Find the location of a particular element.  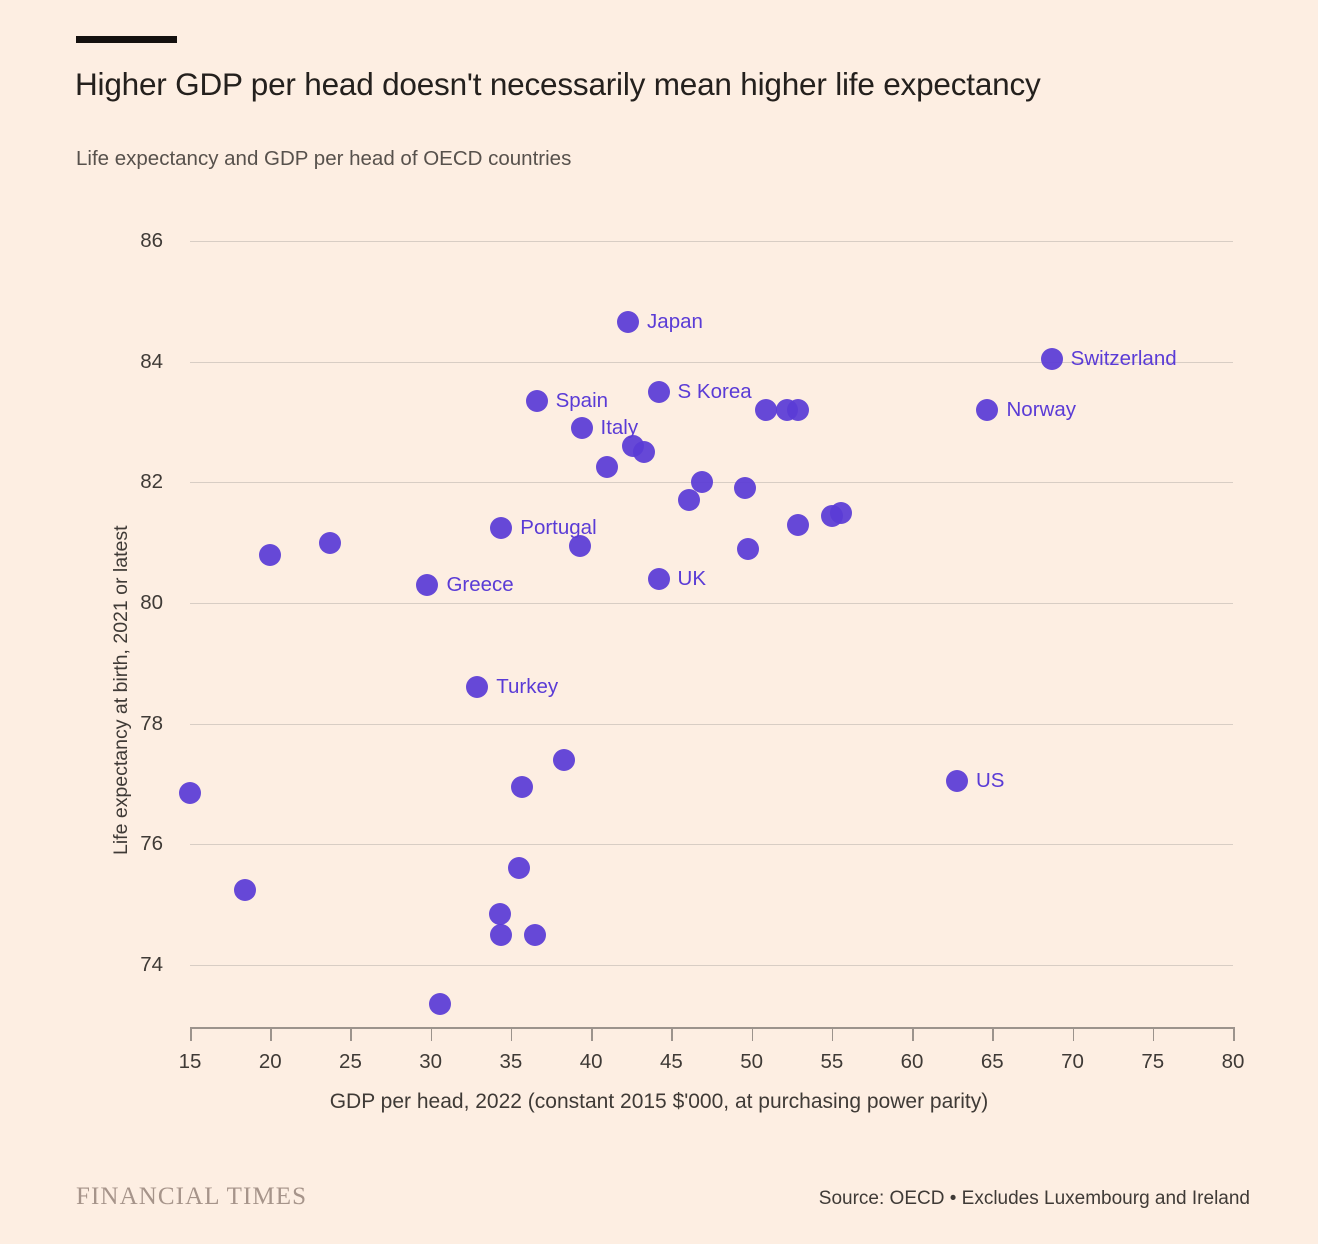

data-point-uk is located at coordinates (658, 578).